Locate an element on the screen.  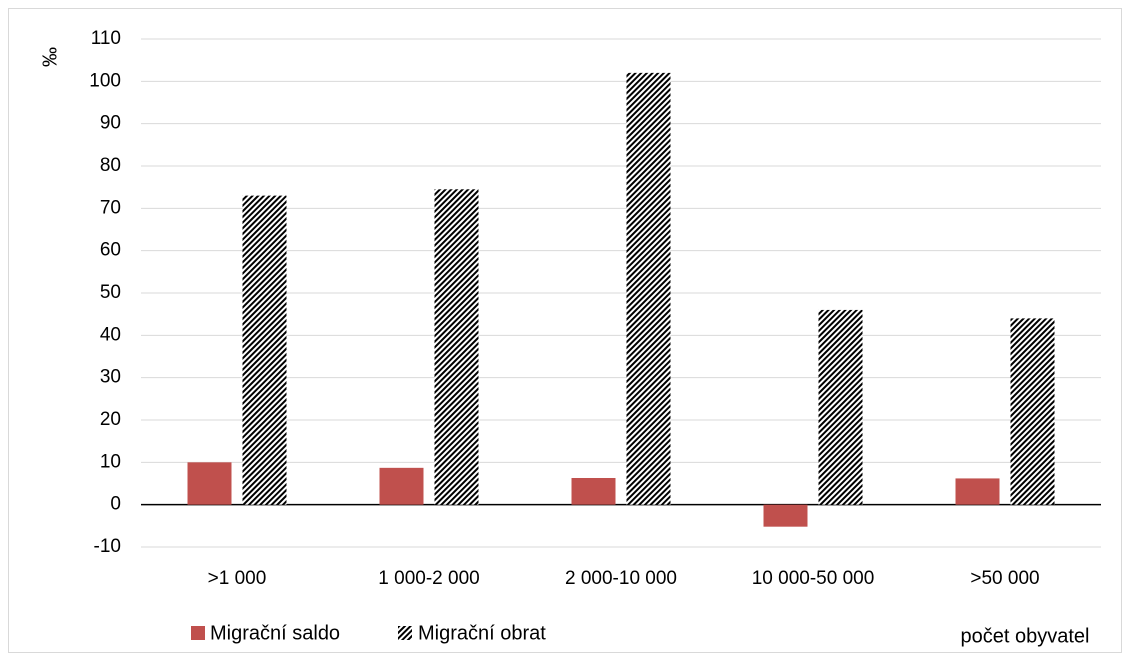
y-tick-label: 40 is located at coordinates (110, 334).